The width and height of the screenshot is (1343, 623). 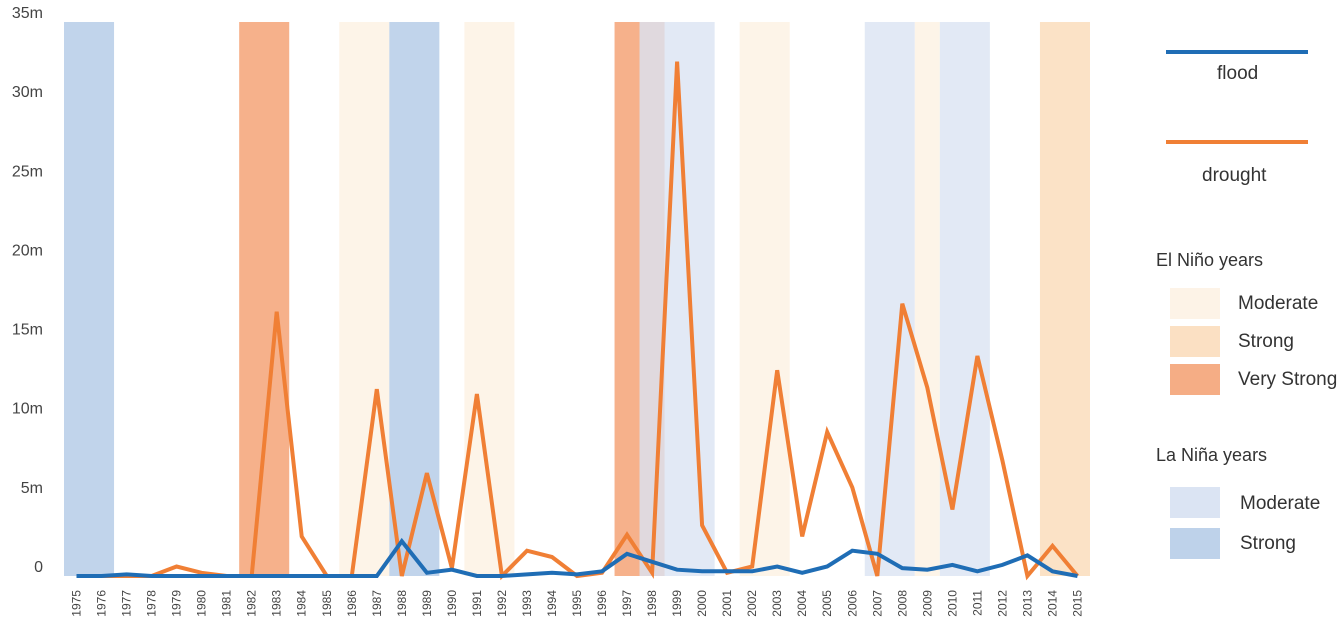 I want to click on x-tick-label: 1990, so click(x=452, y=603).